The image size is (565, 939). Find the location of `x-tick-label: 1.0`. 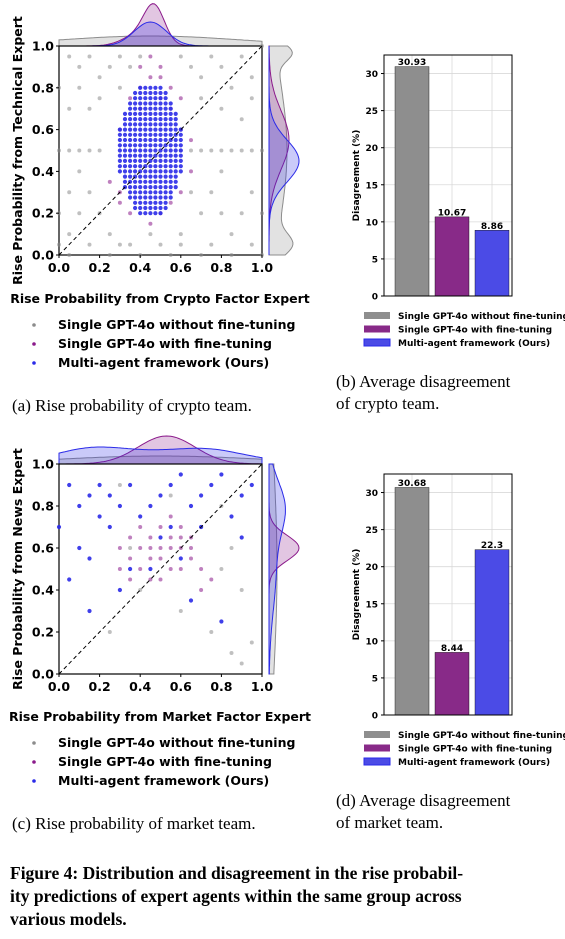

x-tick-label: 1.0 is located at coordinates (262, 267).